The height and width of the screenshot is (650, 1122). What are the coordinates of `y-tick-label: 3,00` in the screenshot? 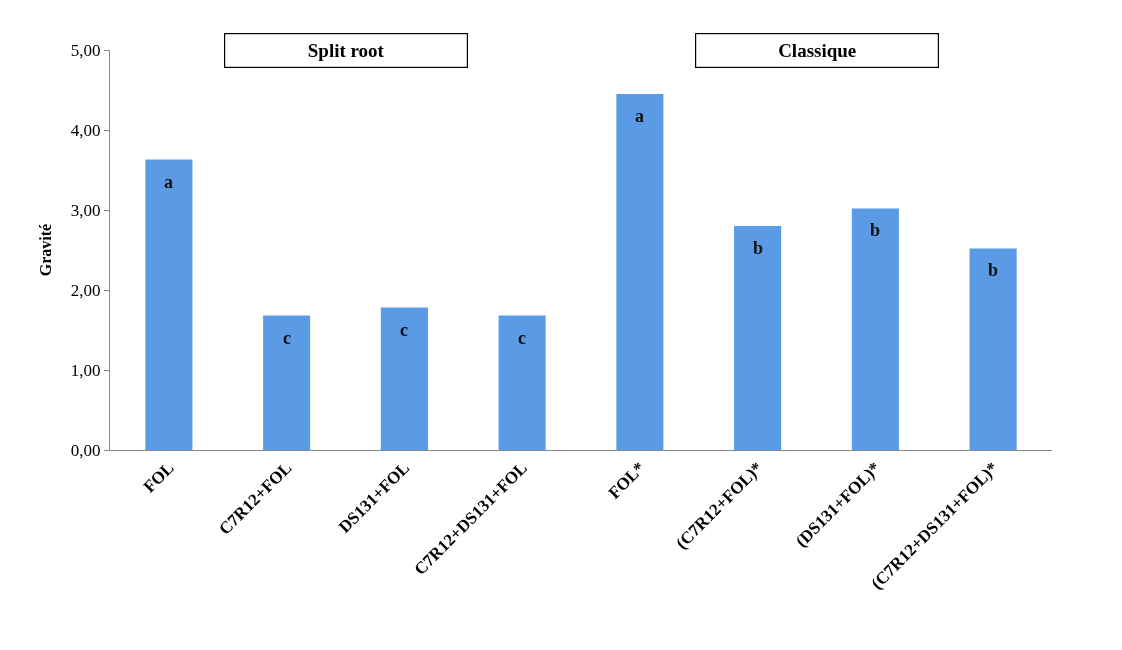 It's located at (85, 210).